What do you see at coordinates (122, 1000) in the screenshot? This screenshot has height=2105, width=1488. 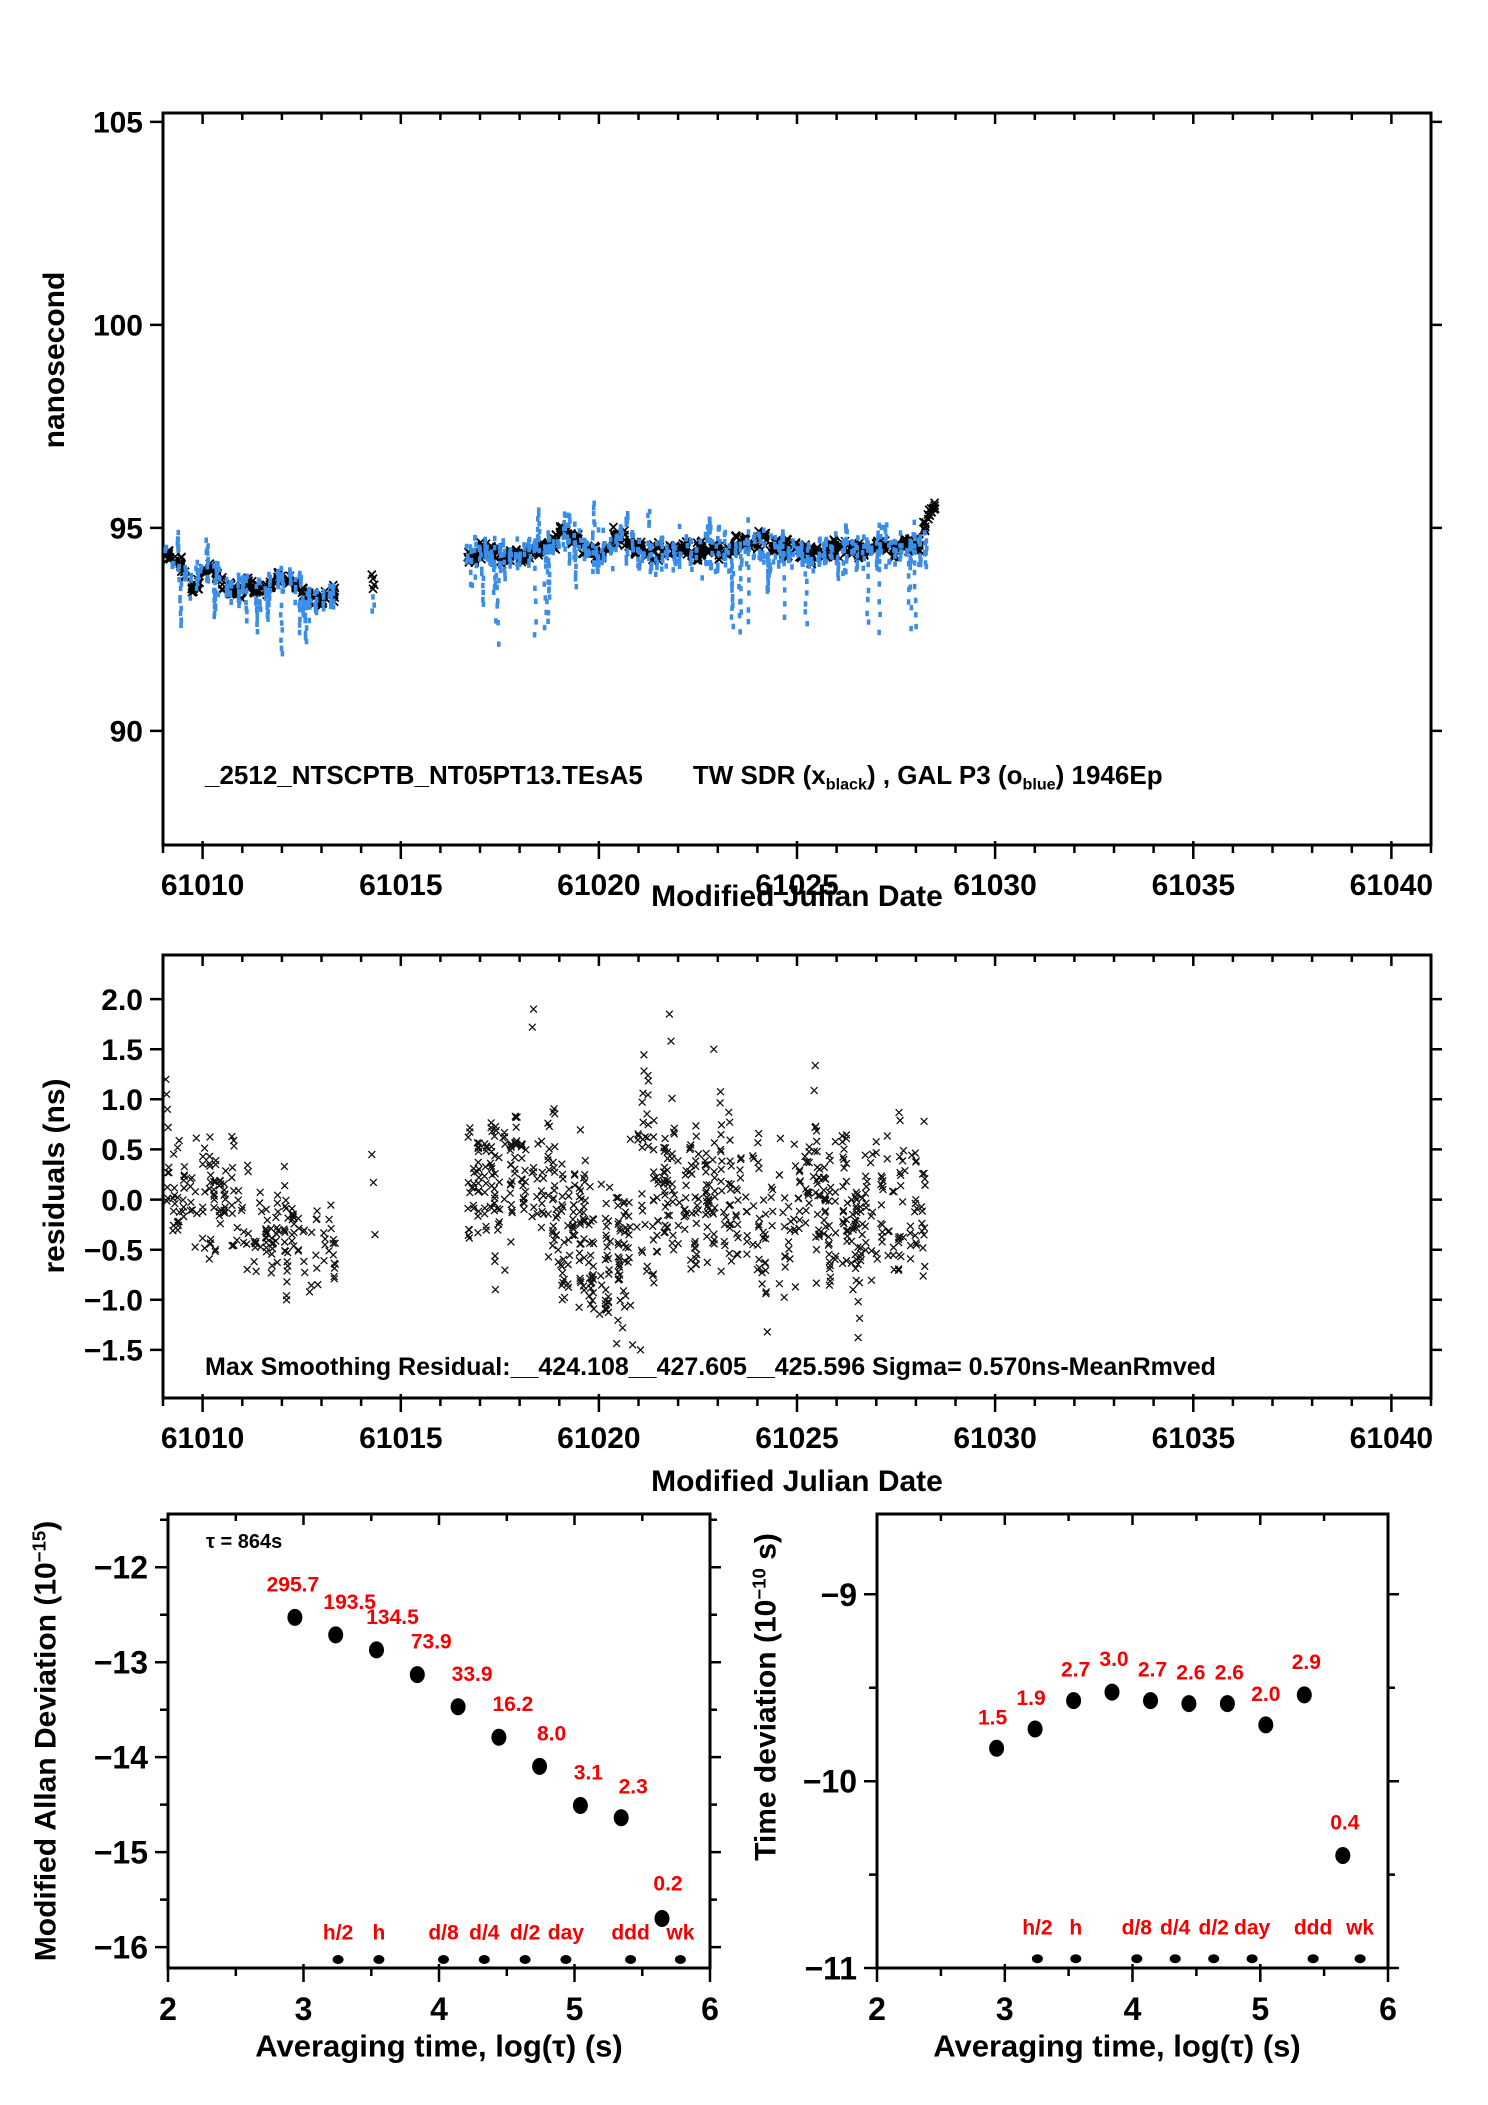 I see `residuals-y-tick-label: 2.0` at bounding box center [122, 1000].